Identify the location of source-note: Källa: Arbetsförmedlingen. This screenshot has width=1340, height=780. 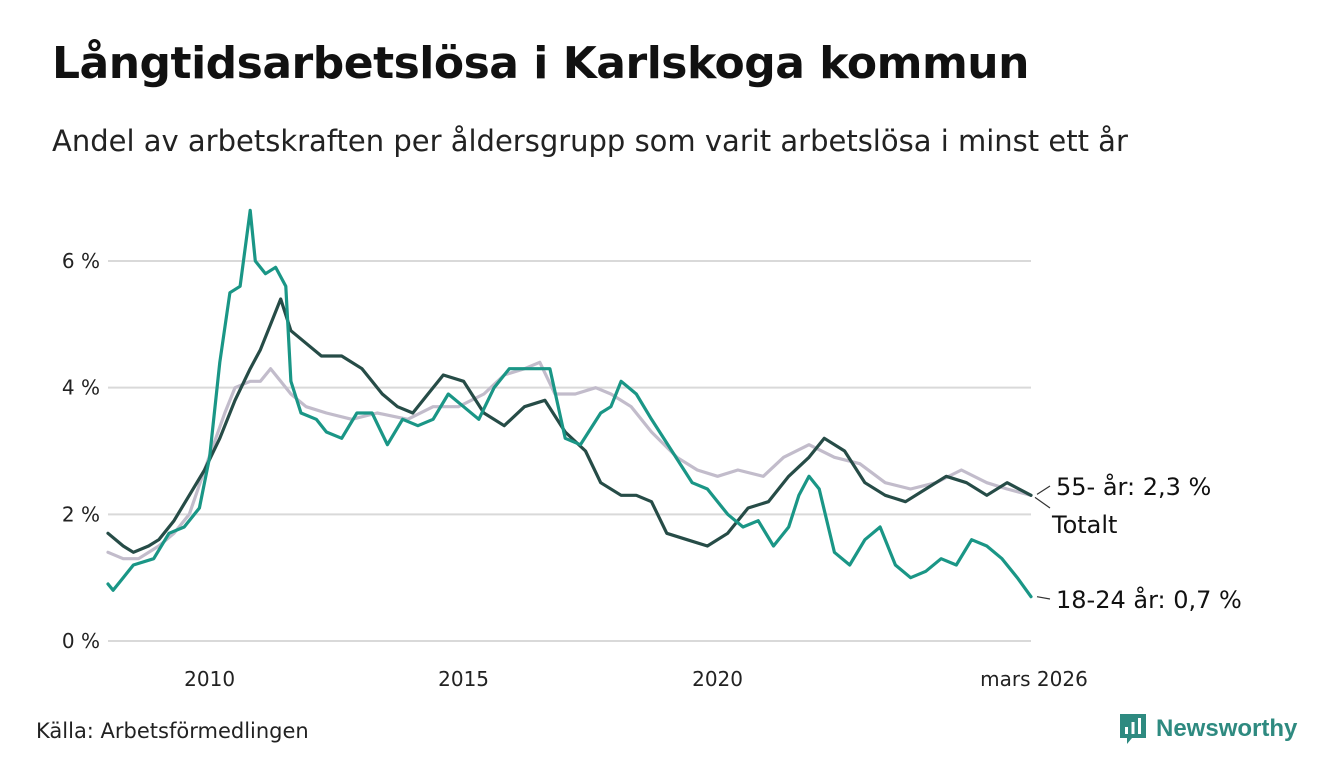
(172, 731).